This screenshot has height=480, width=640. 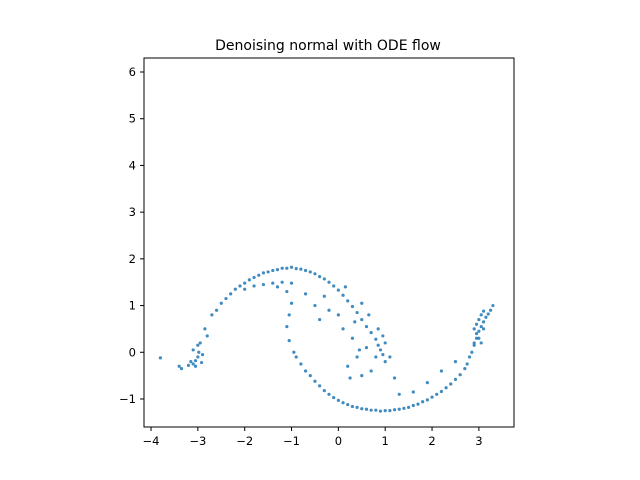 I want to click on x-tick-label: −2, so click(x=244, y=441).